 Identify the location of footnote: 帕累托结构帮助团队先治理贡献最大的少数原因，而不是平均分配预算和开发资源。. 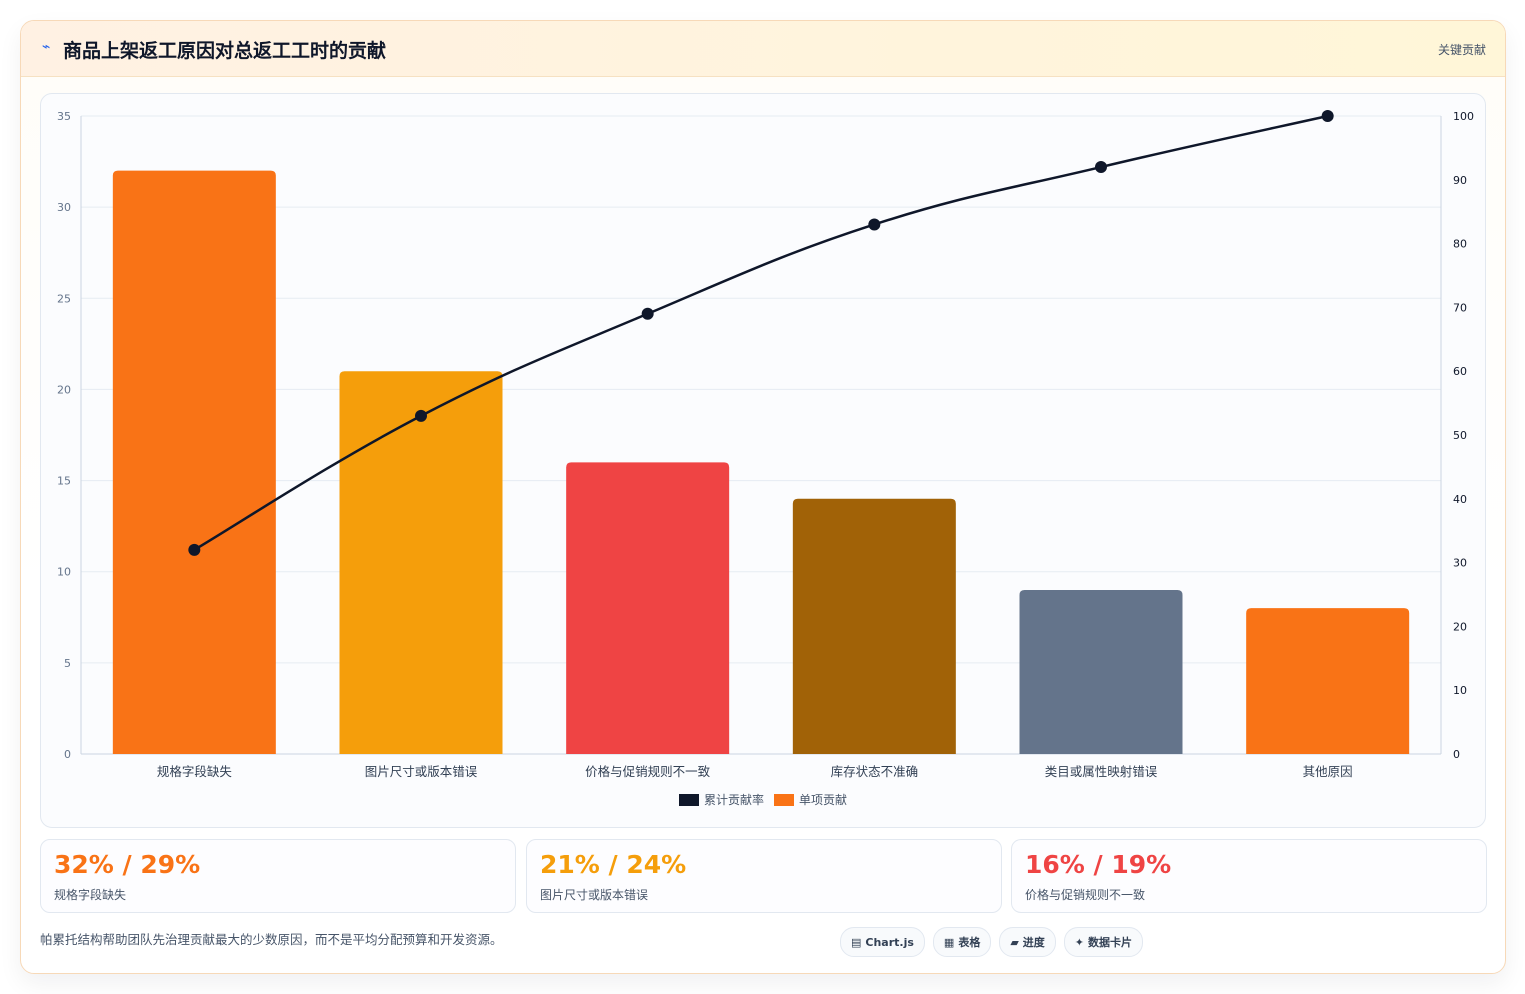
(271, 939).